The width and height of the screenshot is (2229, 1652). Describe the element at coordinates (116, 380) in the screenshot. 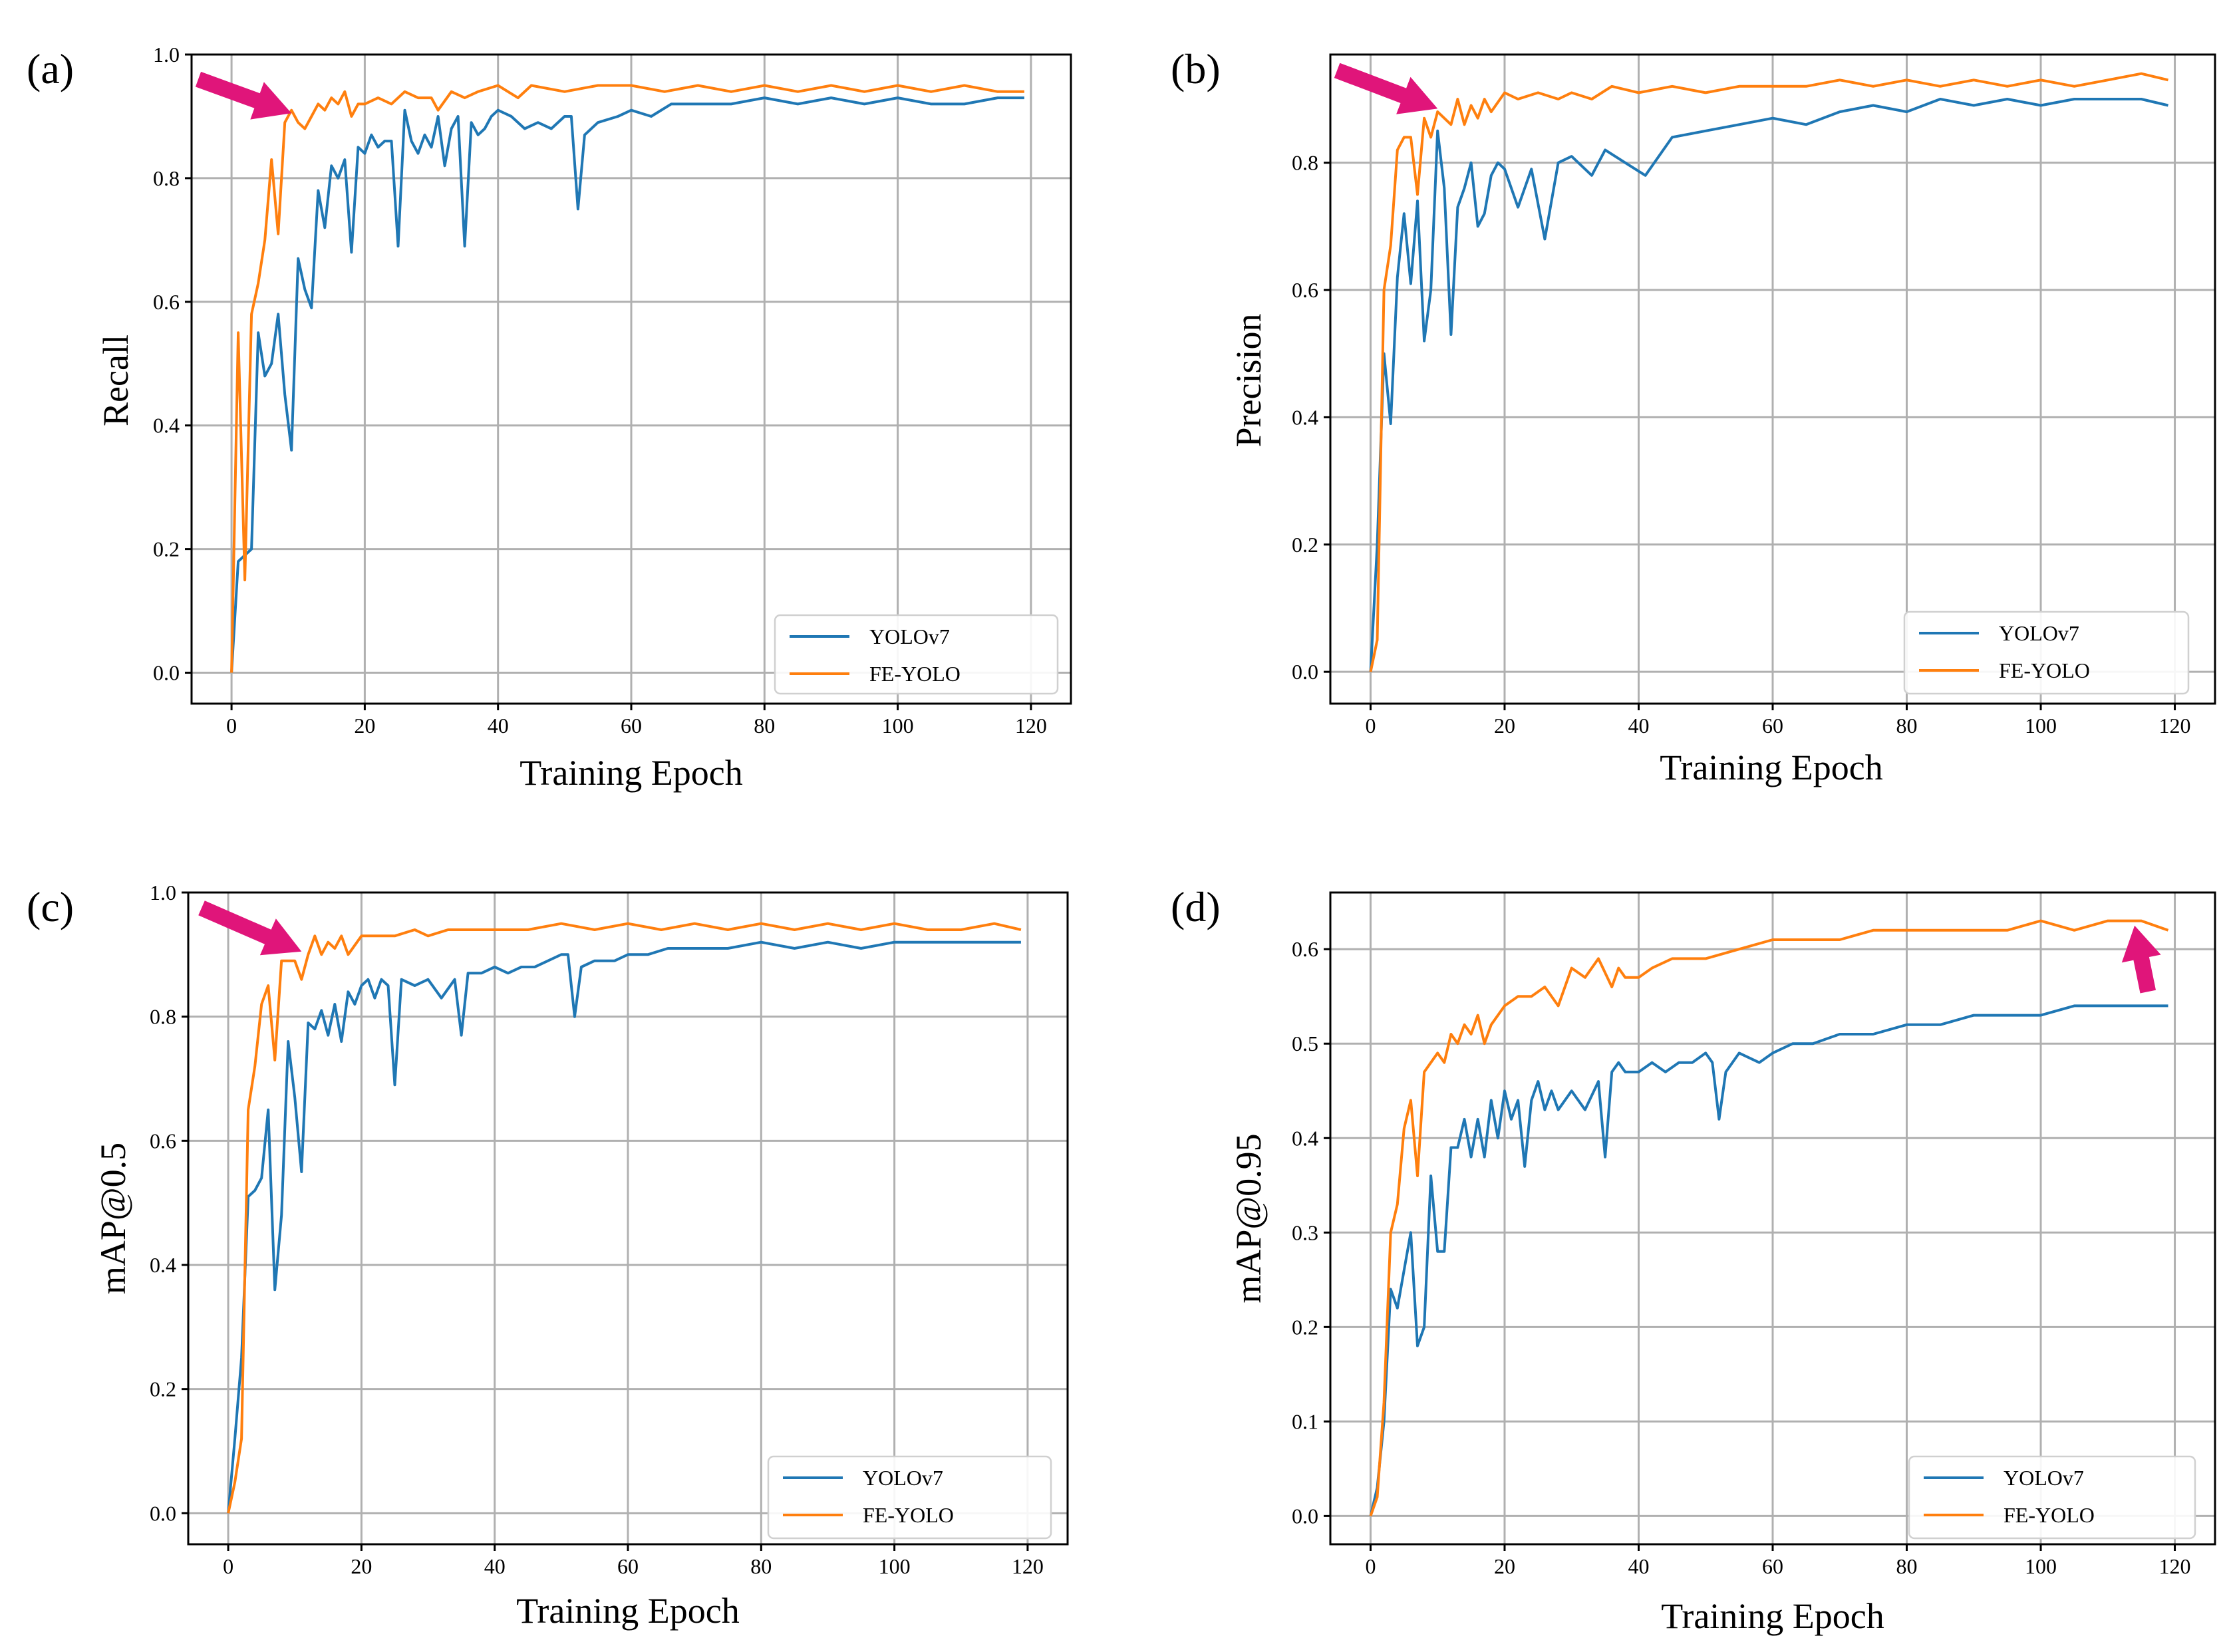

I see `y-axis-label: Recall` at that location.